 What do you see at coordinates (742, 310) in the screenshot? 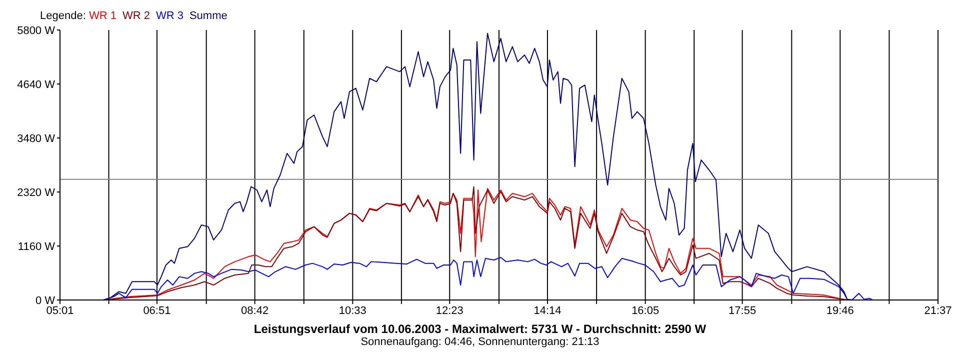
I see `x-tick-label: 17:55` at bounding box center [742, 310].